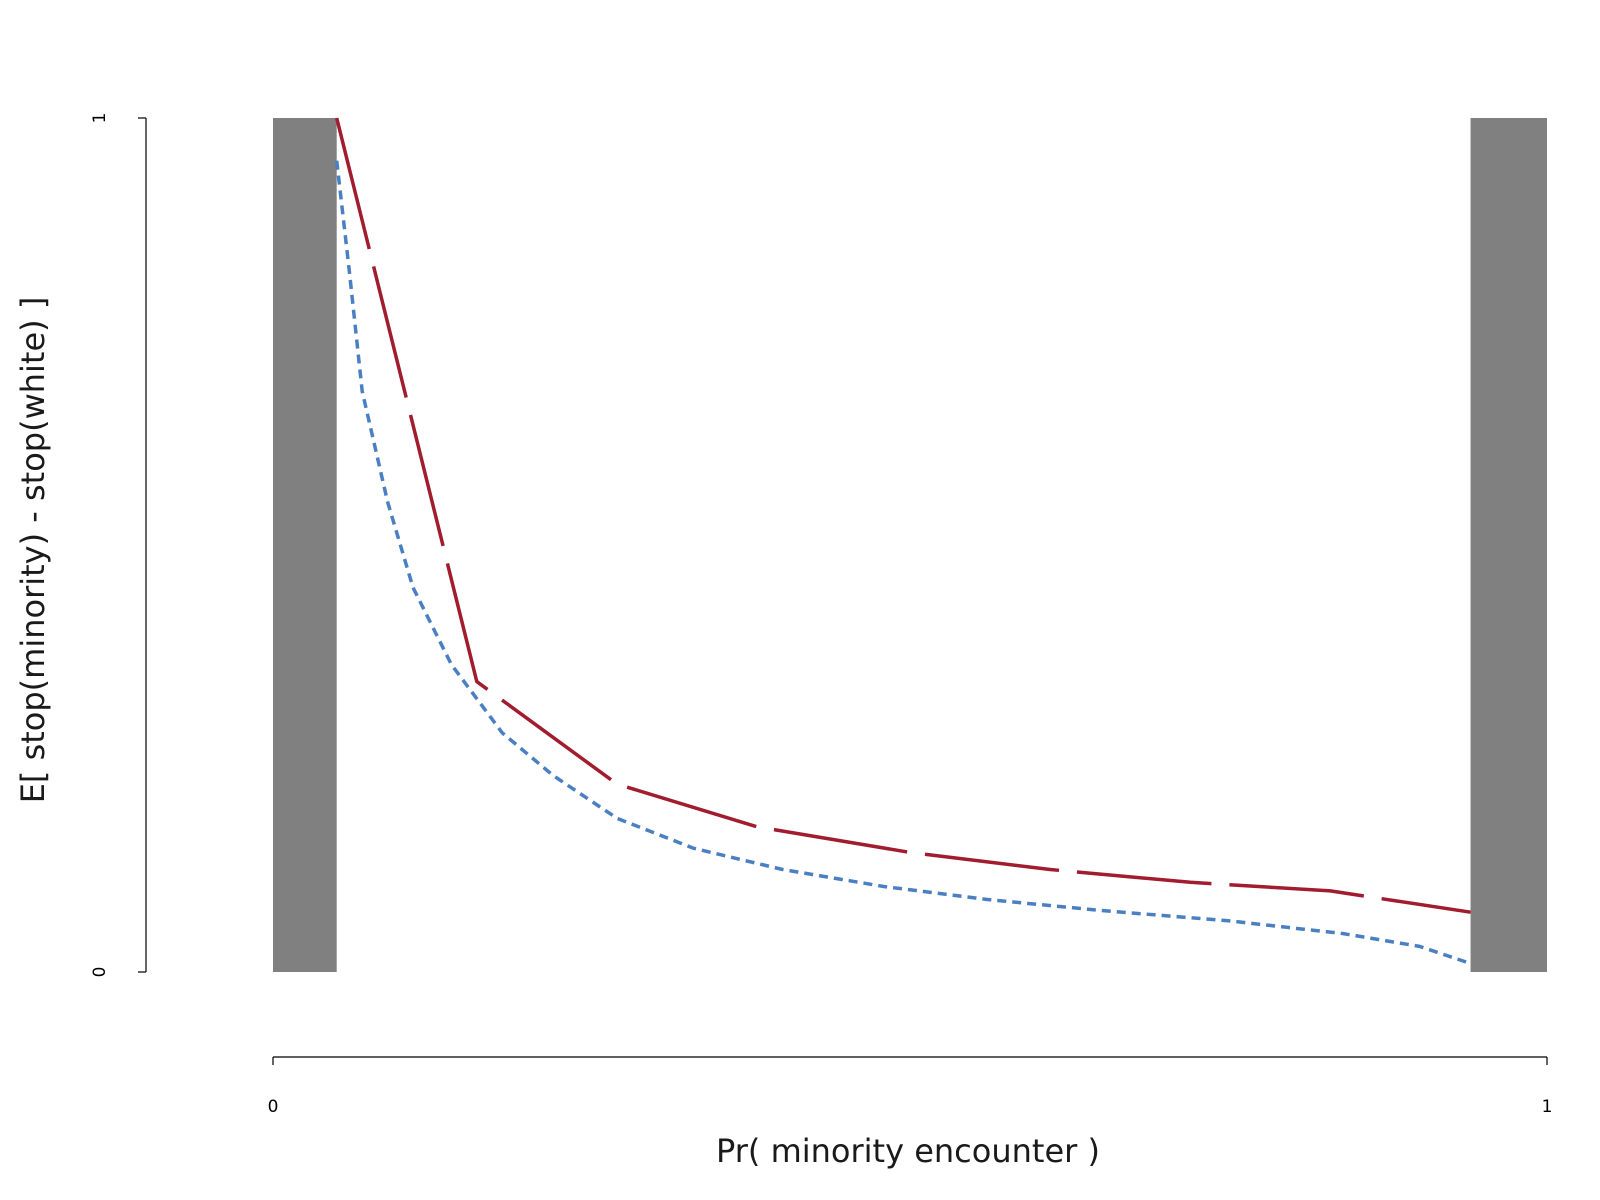 This screenshot has width=1600, height=1200. Describe the element at coordinates (1508, 545) in the screenshot. I see `right-excluded-region` at that location.